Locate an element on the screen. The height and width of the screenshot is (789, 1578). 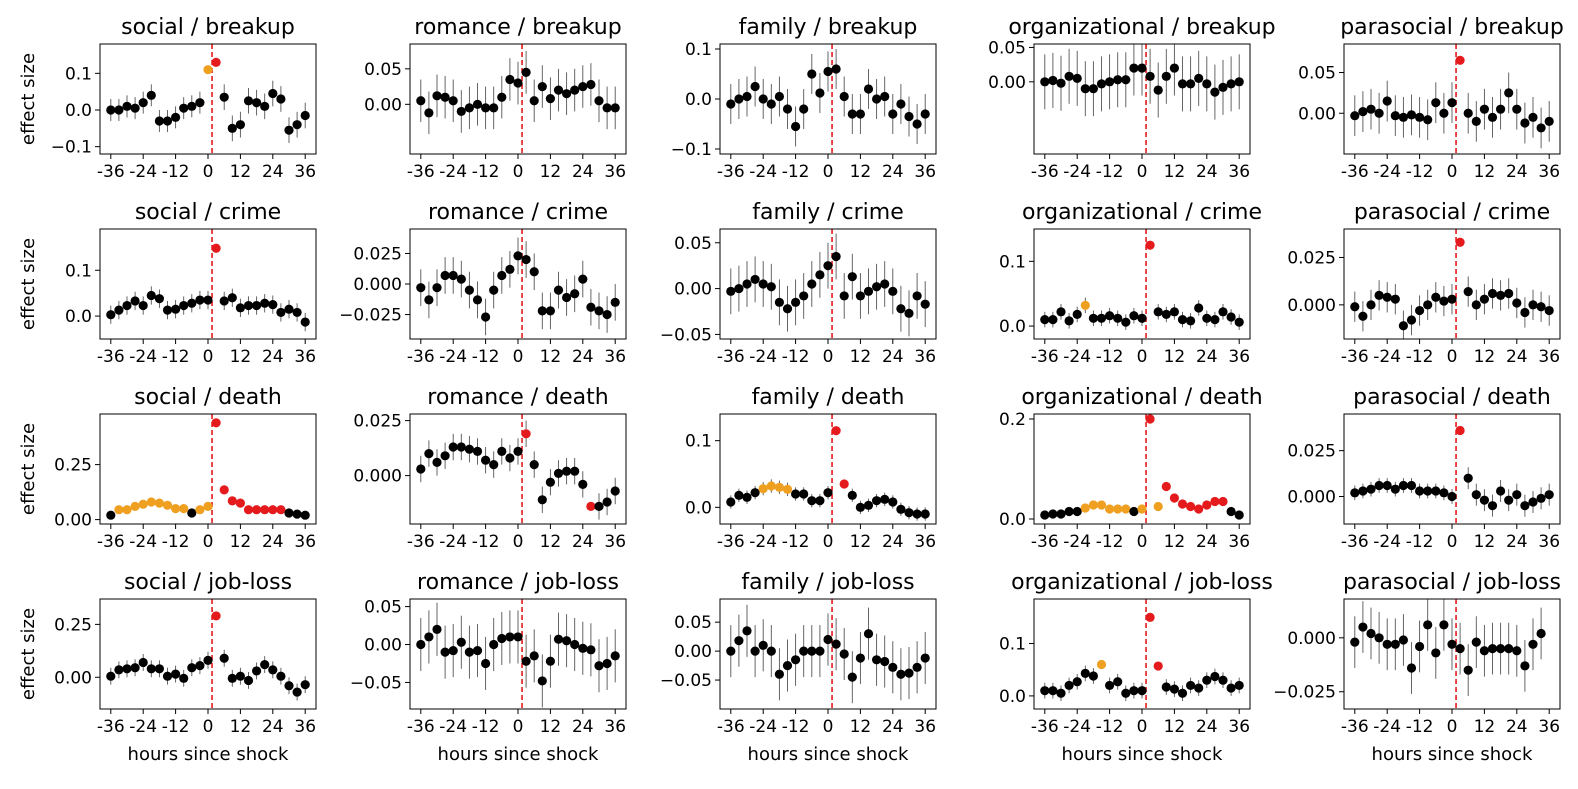
y-axis-label: effect size is located at coordinates (28, 654).